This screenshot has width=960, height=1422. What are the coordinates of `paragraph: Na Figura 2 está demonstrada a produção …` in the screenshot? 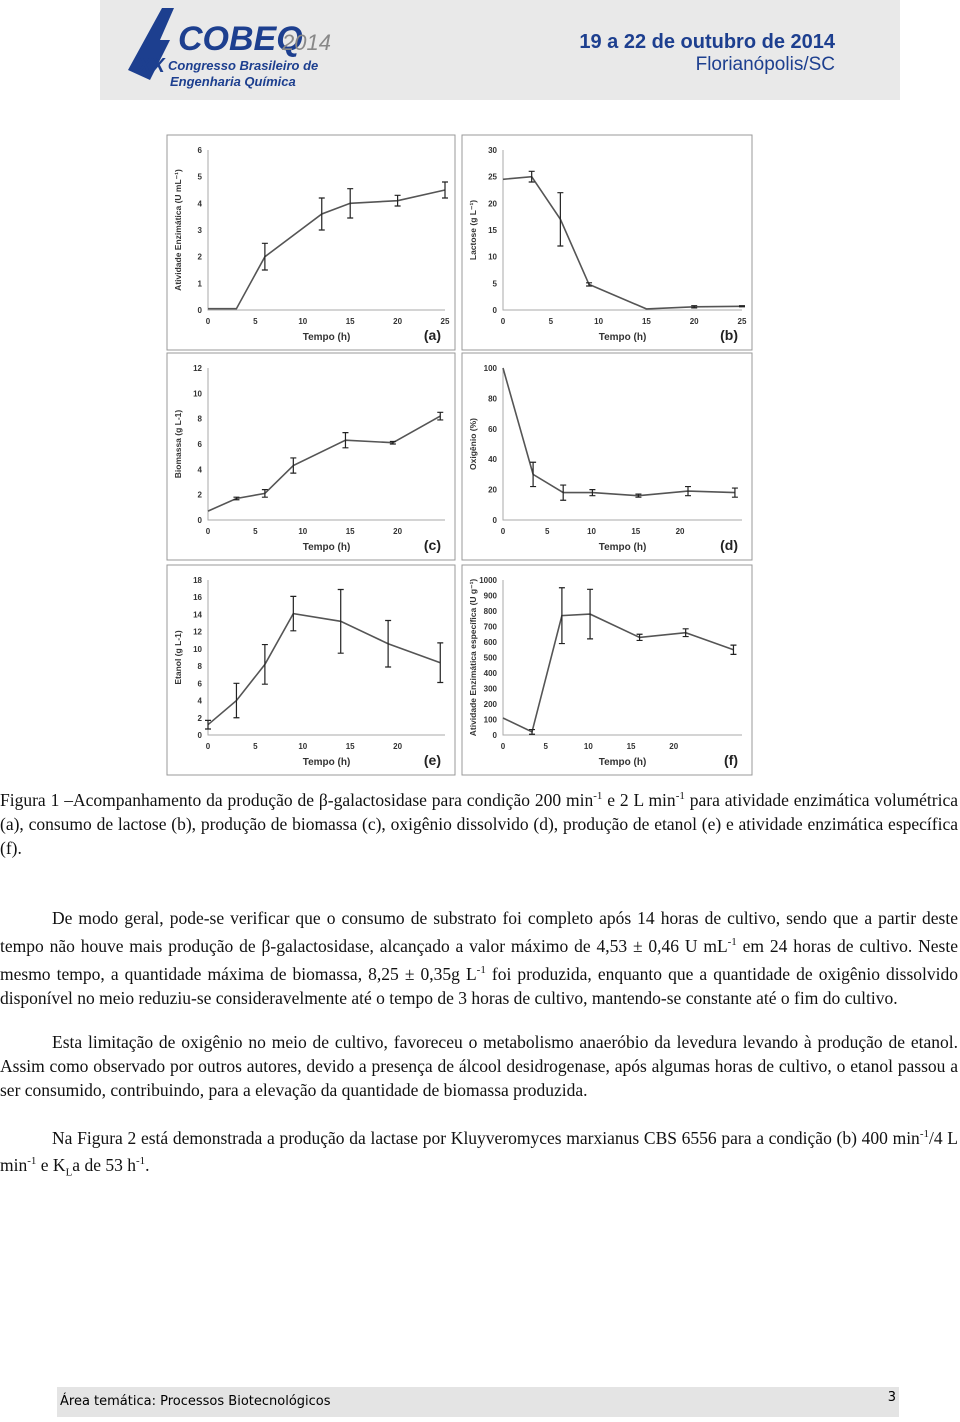 It's located at (479, 1153).